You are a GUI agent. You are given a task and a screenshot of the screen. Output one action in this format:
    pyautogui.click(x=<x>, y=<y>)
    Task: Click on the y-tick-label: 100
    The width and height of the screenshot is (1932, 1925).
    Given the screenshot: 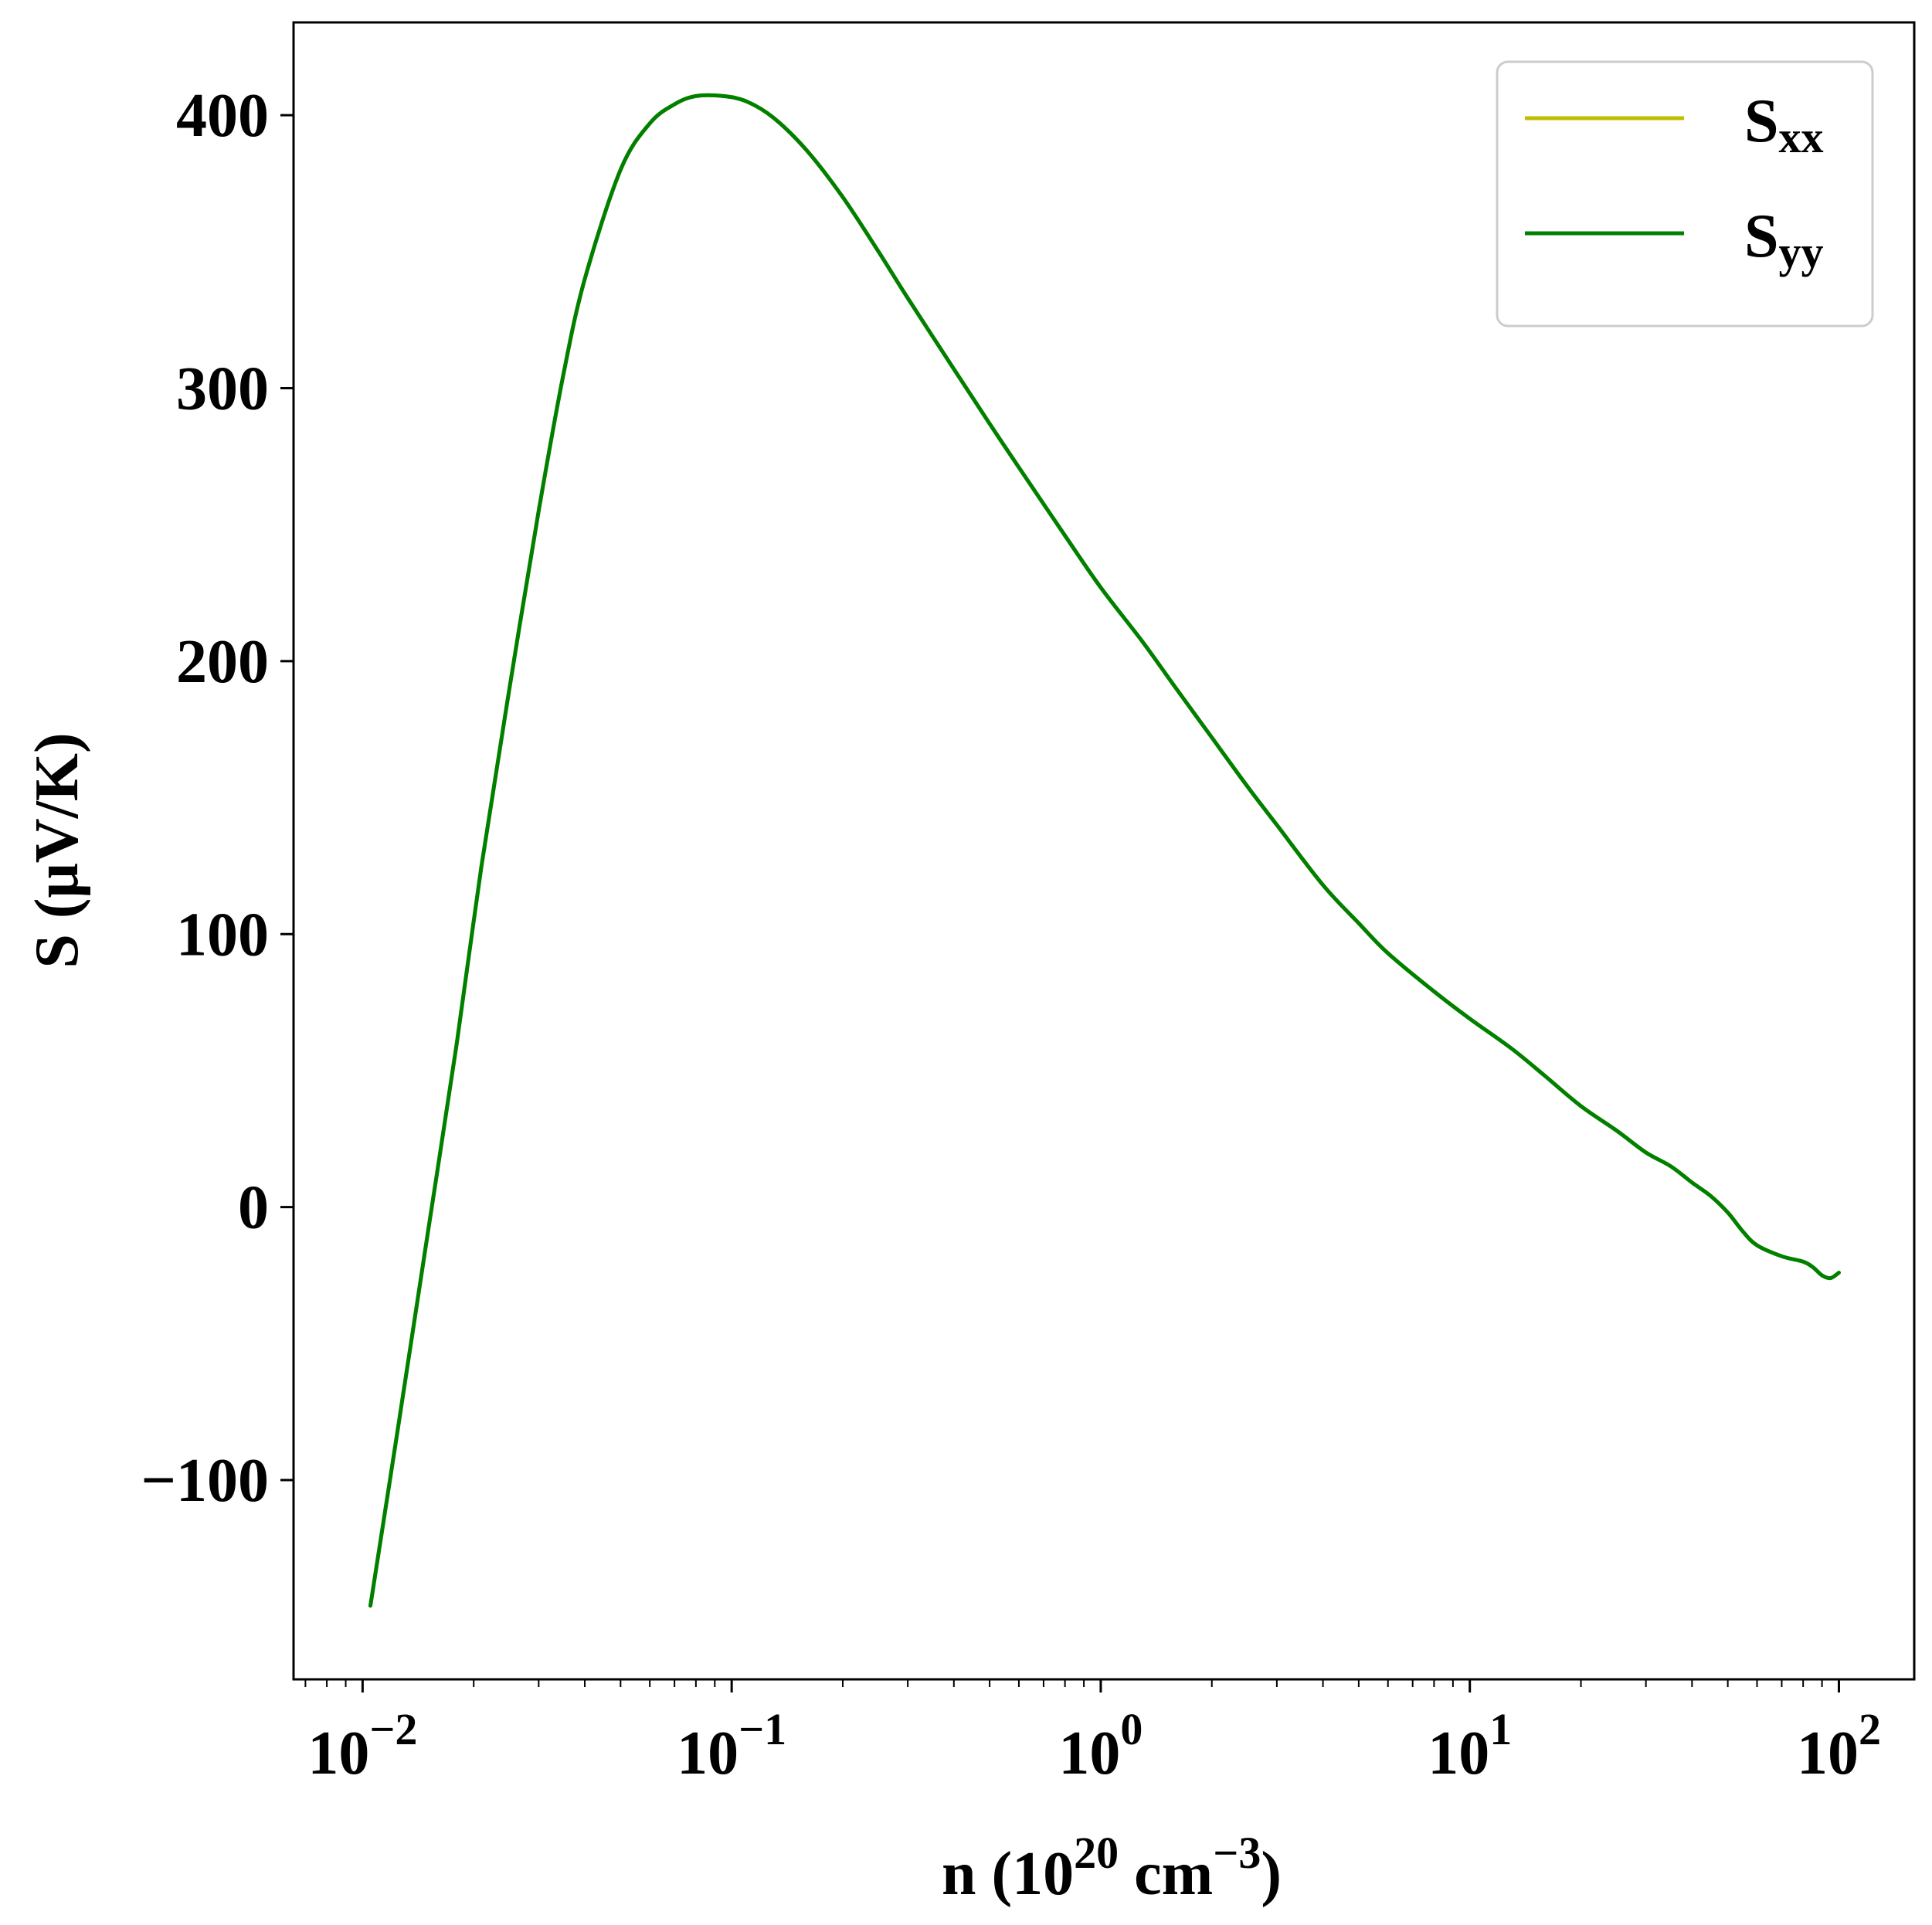 What is the action you would take?
    pyautogui.click(x=223, y=935)
    